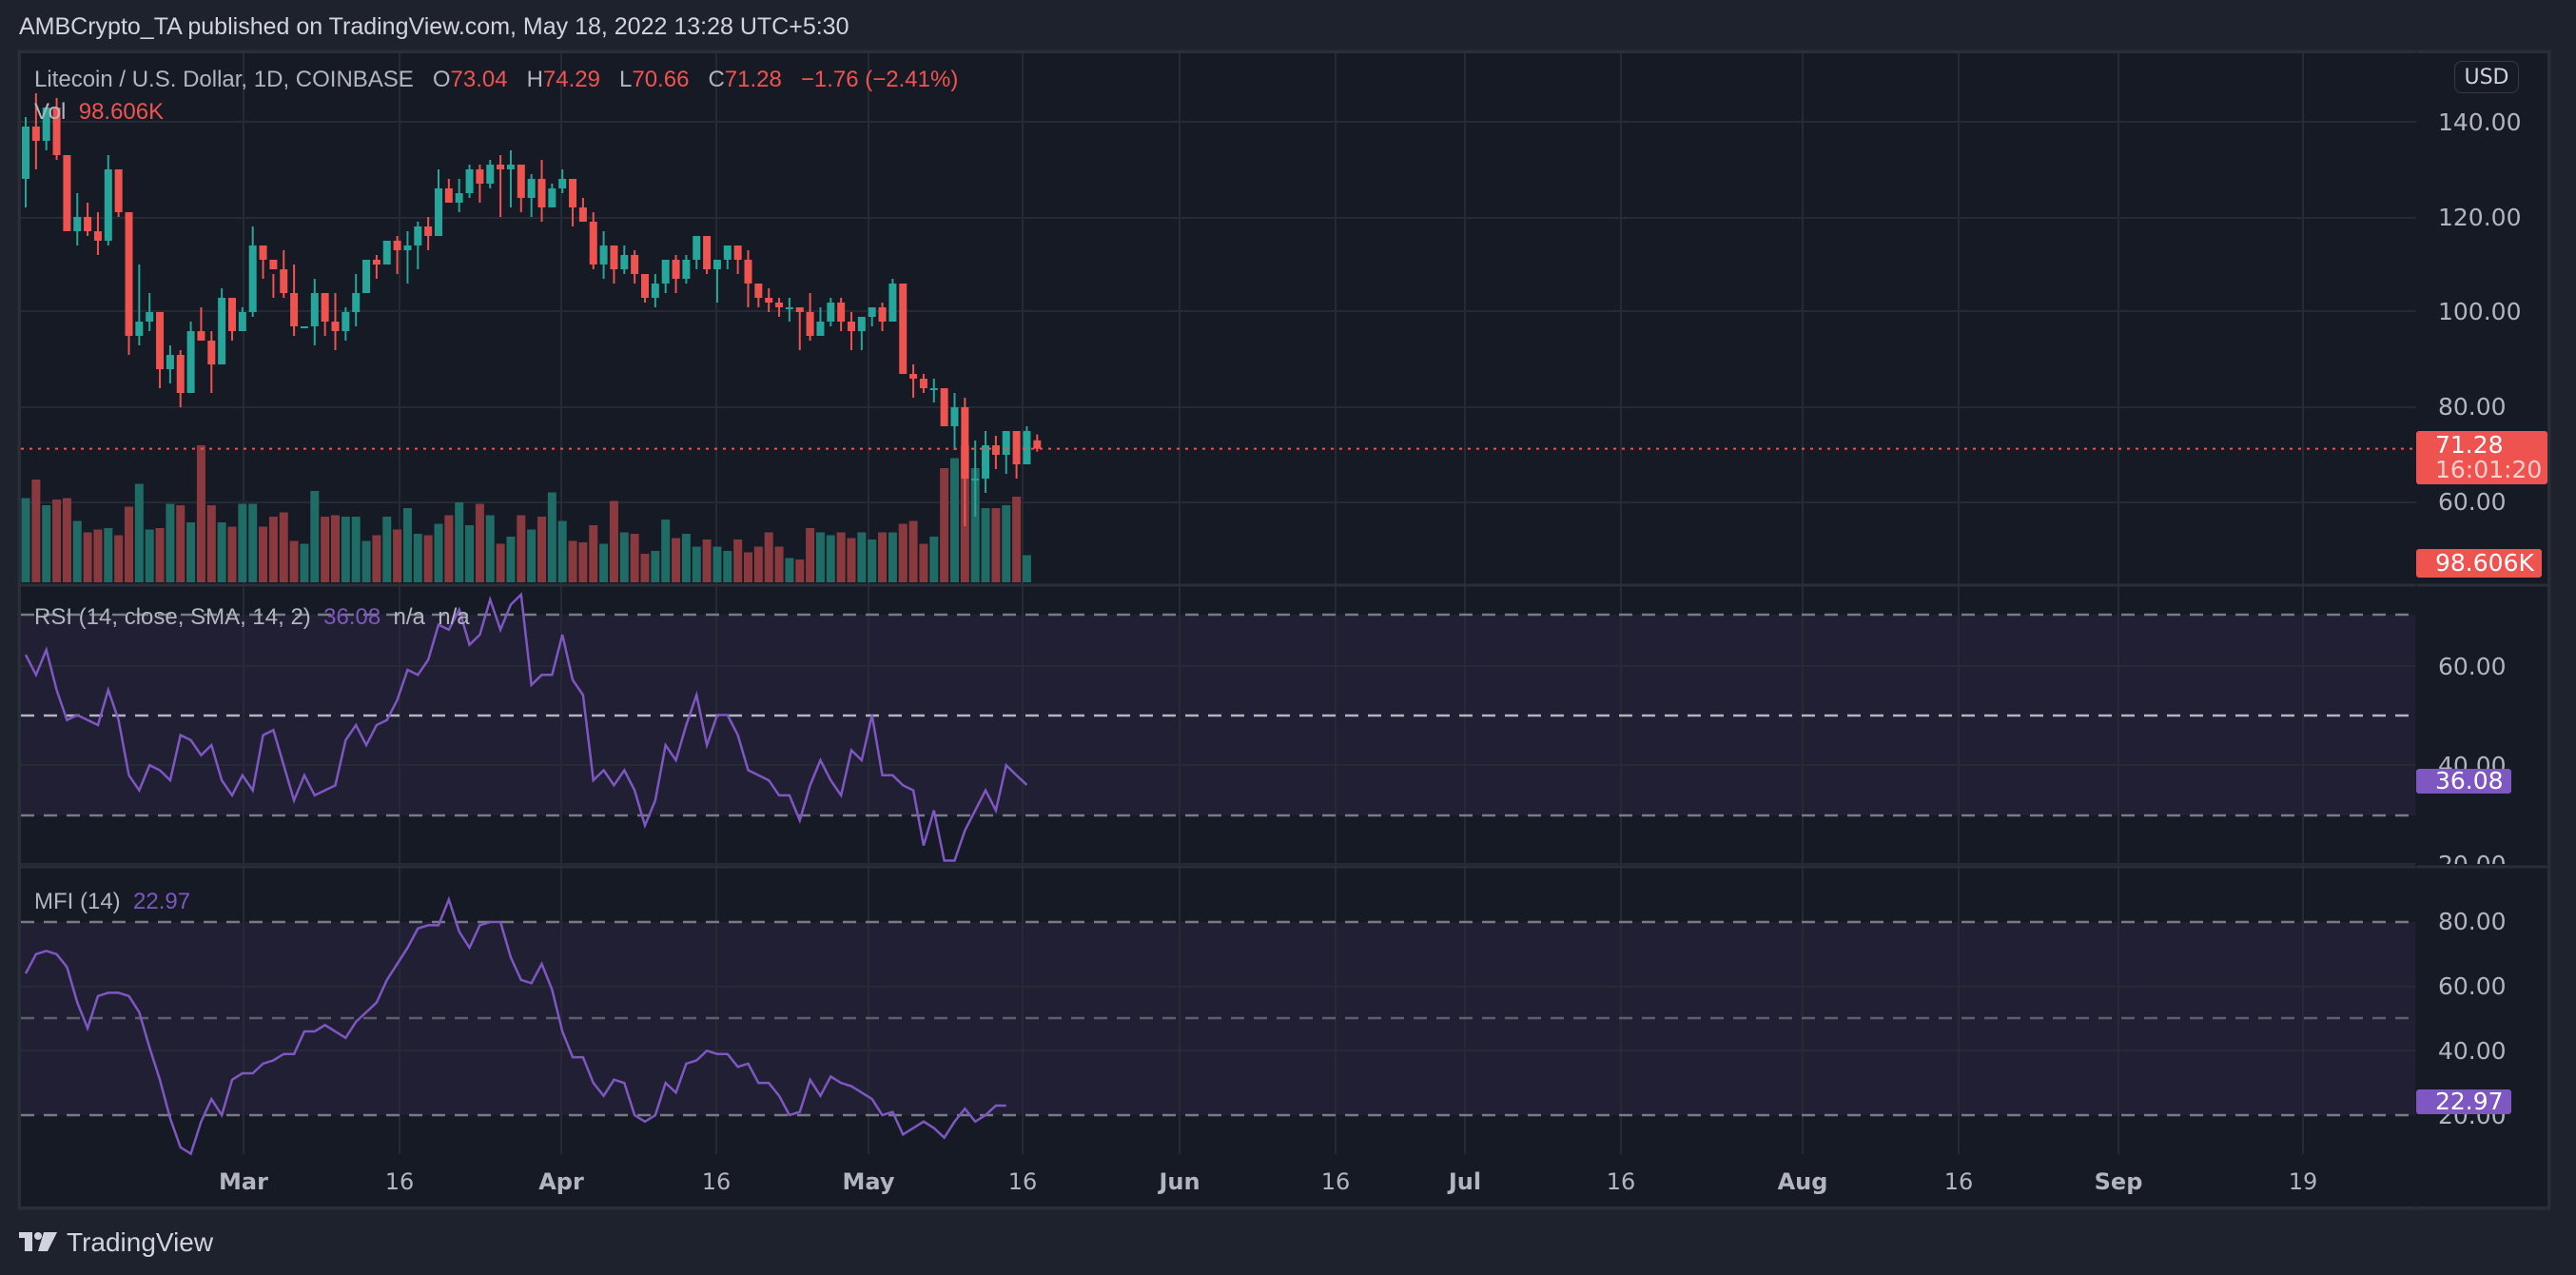 The width and height of the screenshot is (2576, 1275). Describe the element at coordinates (1180, 1181) in the screenshot. I see `time-label: Jun` at that location.